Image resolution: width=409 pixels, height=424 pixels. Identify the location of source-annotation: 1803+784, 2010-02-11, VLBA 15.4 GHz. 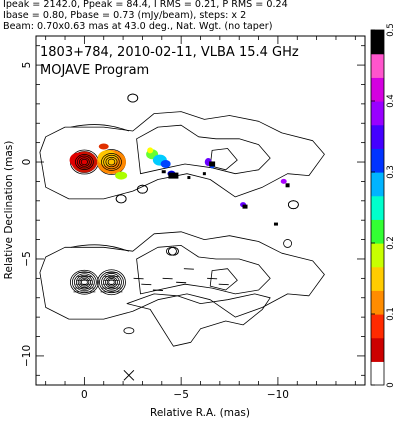
(169, 52).